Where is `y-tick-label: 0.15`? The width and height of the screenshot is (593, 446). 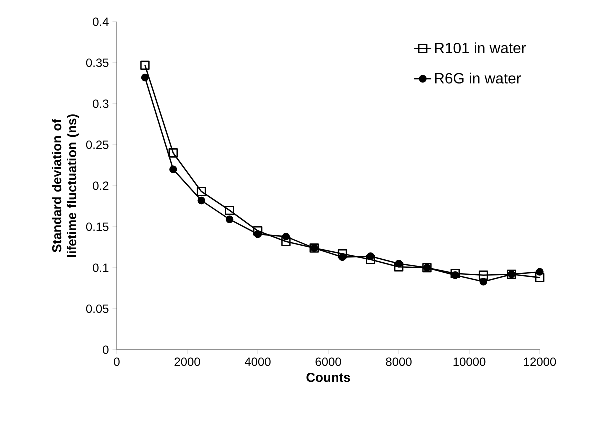 y-tick-label: 0.15 is located at coordinates (97, 227).